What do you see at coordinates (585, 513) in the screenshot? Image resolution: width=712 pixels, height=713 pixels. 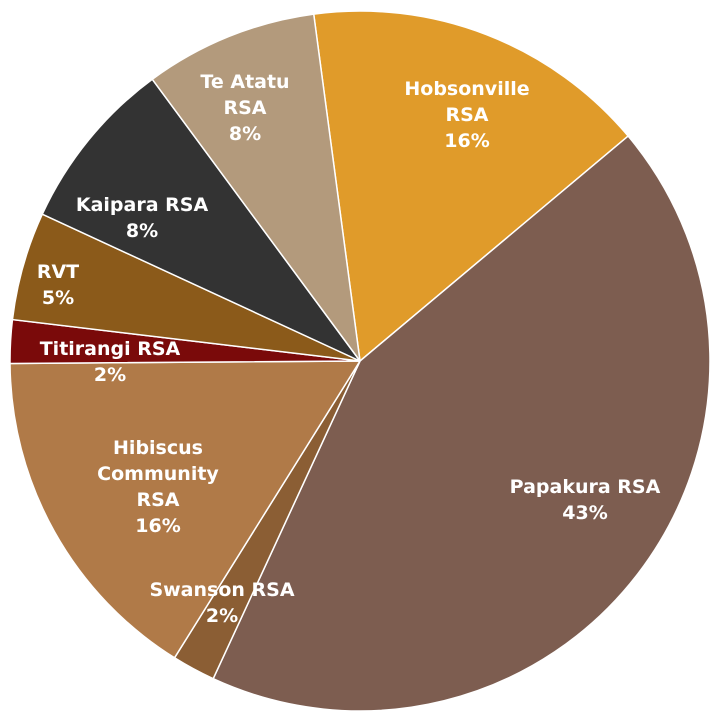 I see `value-label: 43%` at bounding box center [585, 513].